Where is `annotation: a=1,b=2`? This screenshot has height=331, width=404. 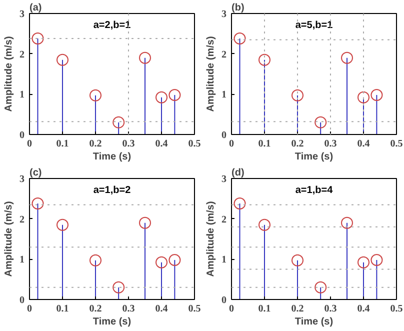 annotation: a=1,b=2 is located at coordinates (112, 190).